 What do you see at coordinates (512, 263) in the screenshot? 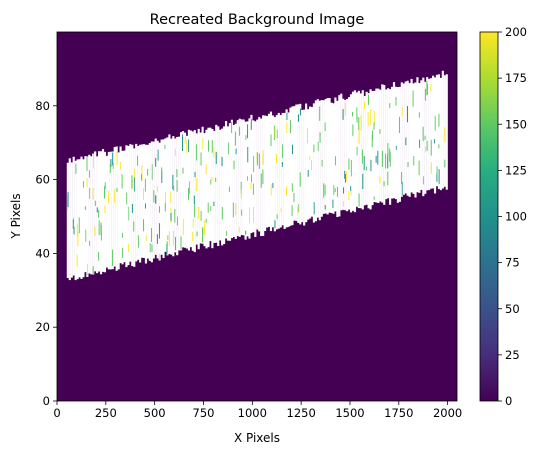
I see `colorbar-tick-label: 75` at bounding box center [512, 263].